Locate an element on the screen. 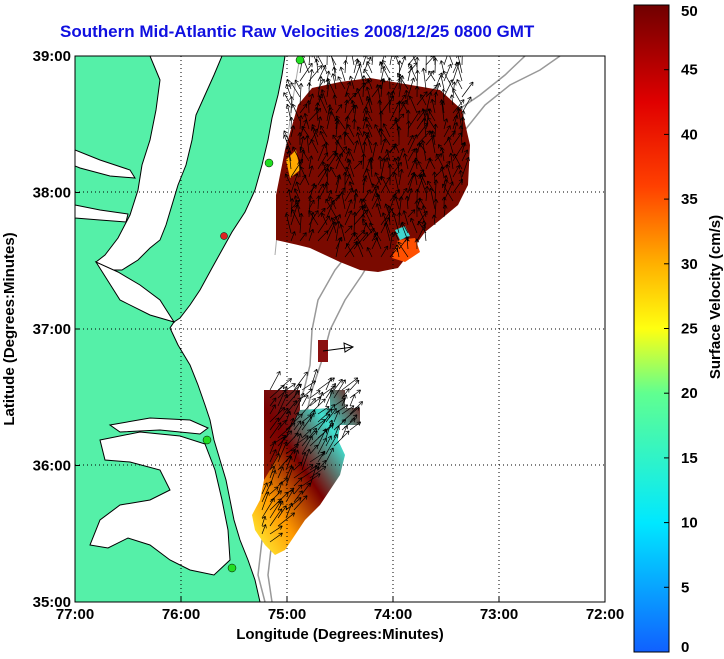 Image resolution: width=724 pixels, height=659 pixels. y-axis: 39:00 38:00 37:00 36:00 35:00 is located at coordinates (56, 329).